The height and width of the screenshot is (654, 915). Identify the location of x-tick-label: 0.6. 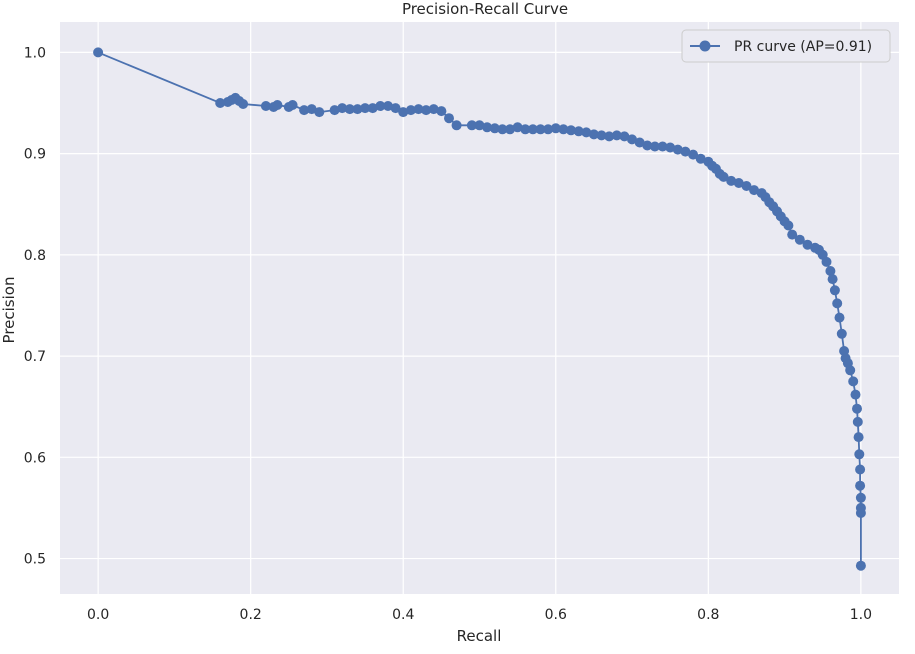
(556, 615).